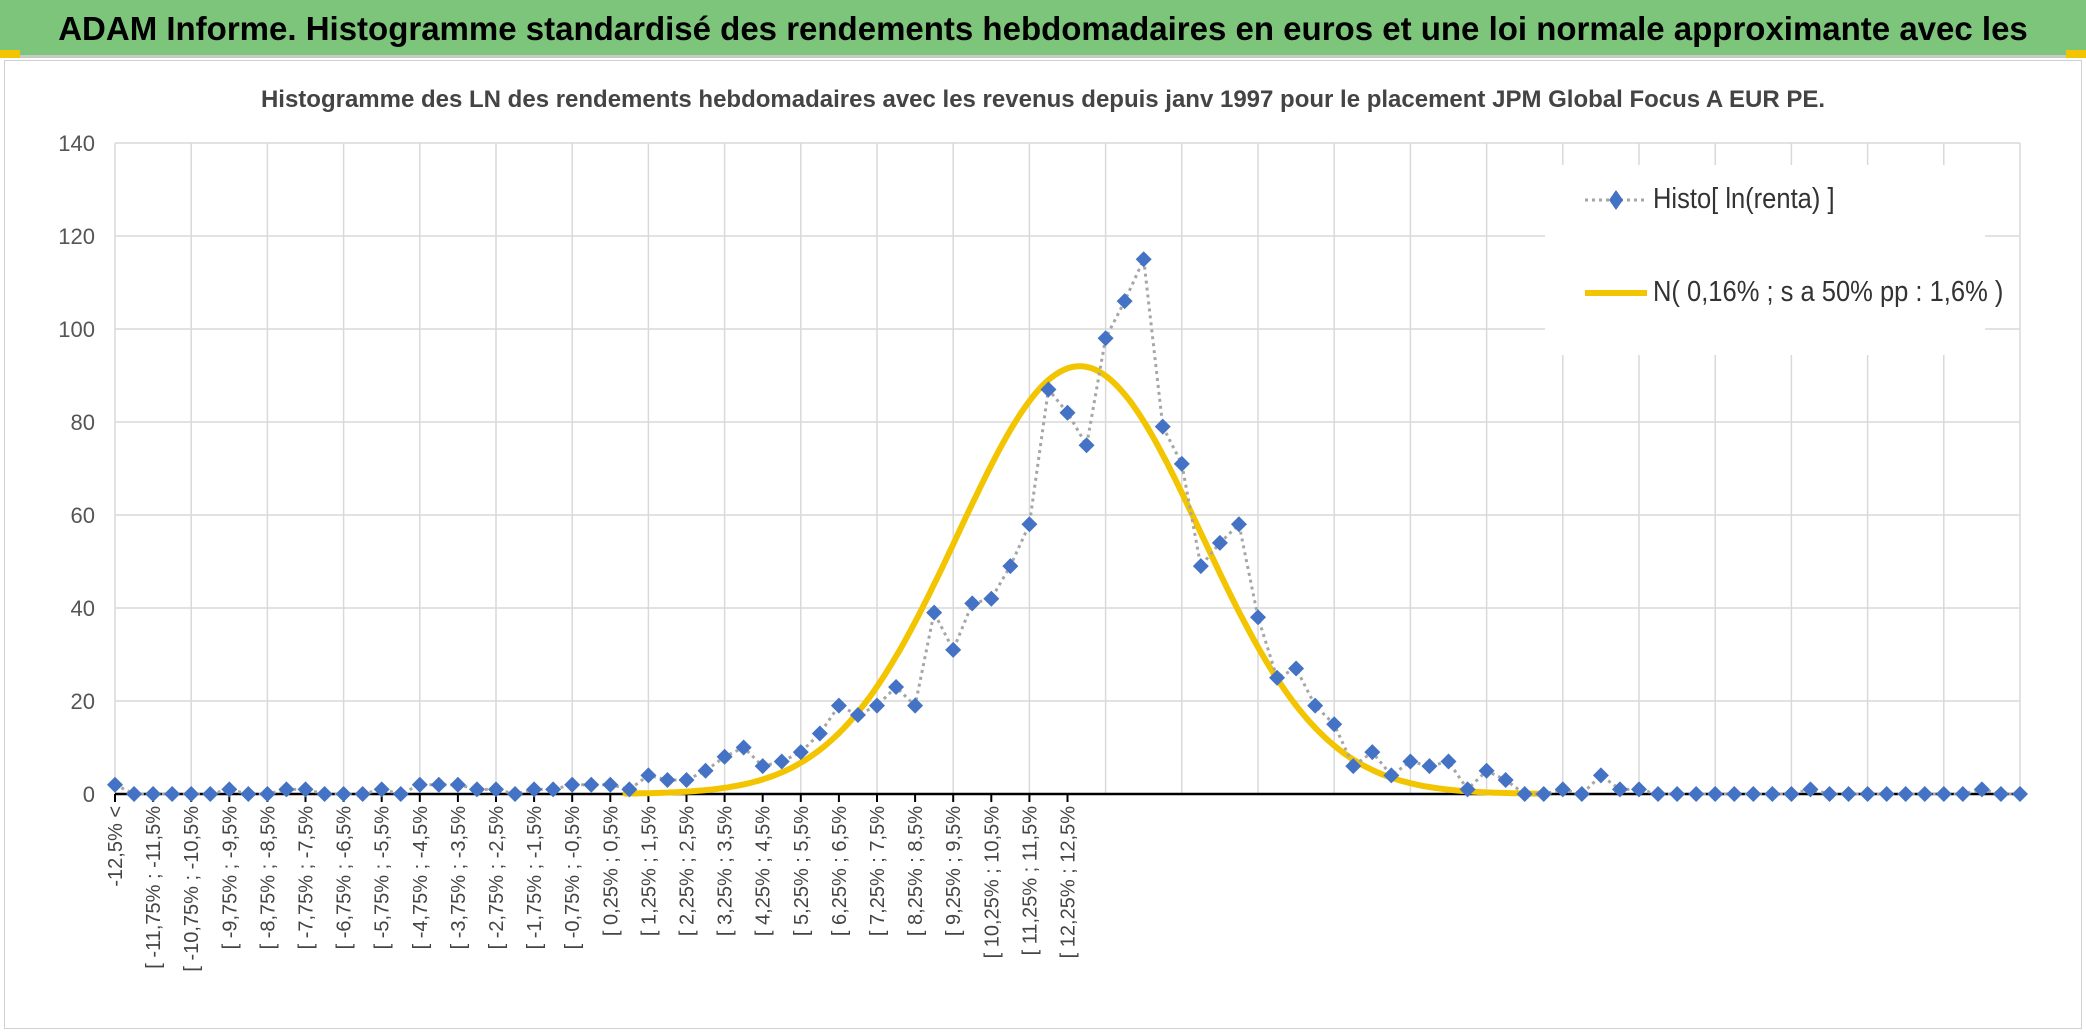 The image size is (2086, 1033). What do you see at coordinates (154, 887) in the screenshot?
I see `x-tick-label: [ -11,75% ; -11,5%` at bounding box center [154, 887].